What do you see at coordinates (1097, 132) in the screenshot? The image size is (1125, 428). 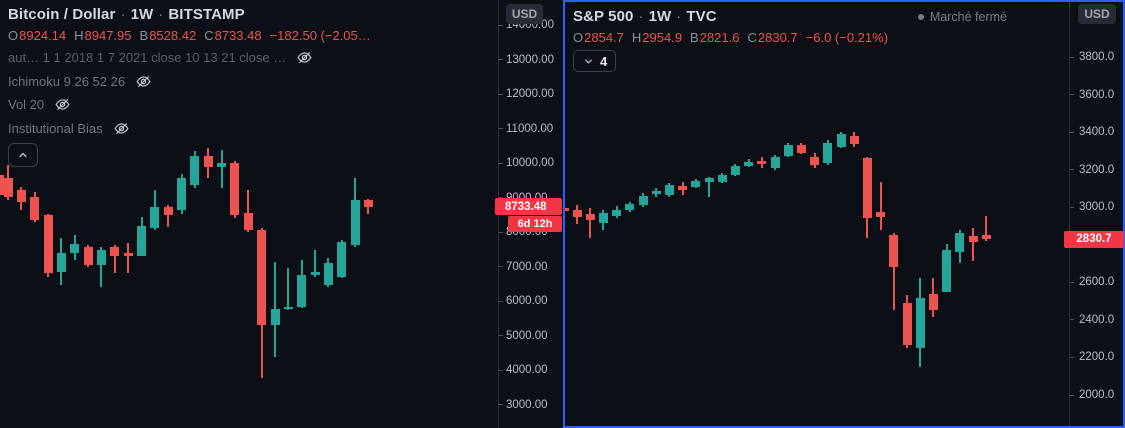 I see `axis-tick-label: 3400.0` at bounding box center [1097, 132].